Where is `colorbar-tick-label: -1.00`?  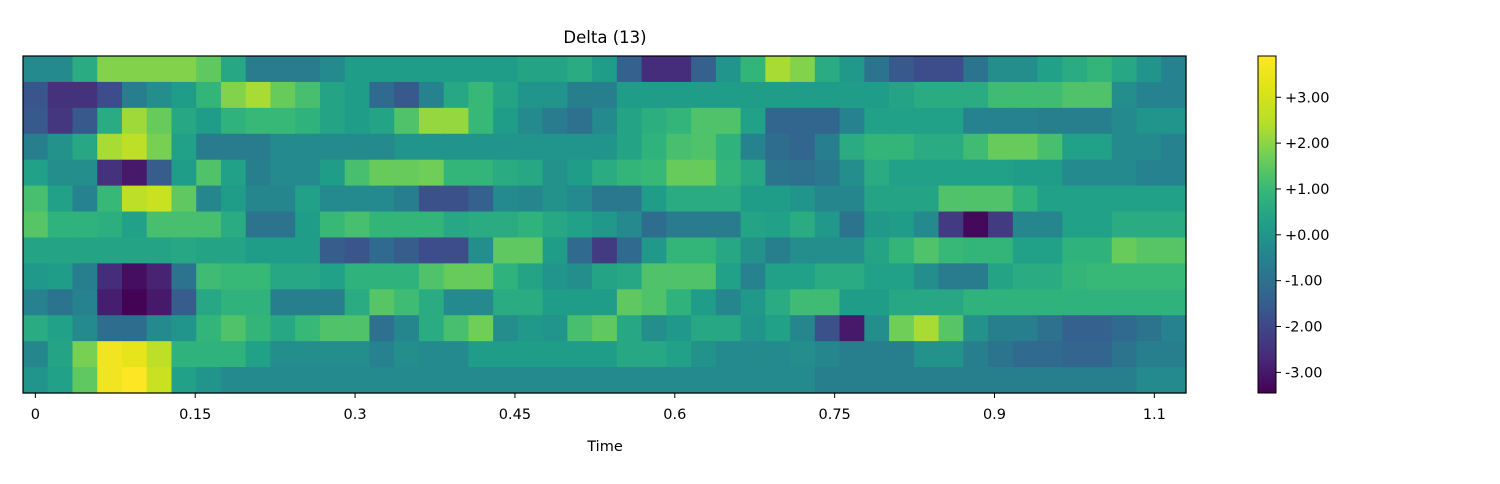 colorbar-tick-label: -1.00 is located at coordinates (1304, 282).